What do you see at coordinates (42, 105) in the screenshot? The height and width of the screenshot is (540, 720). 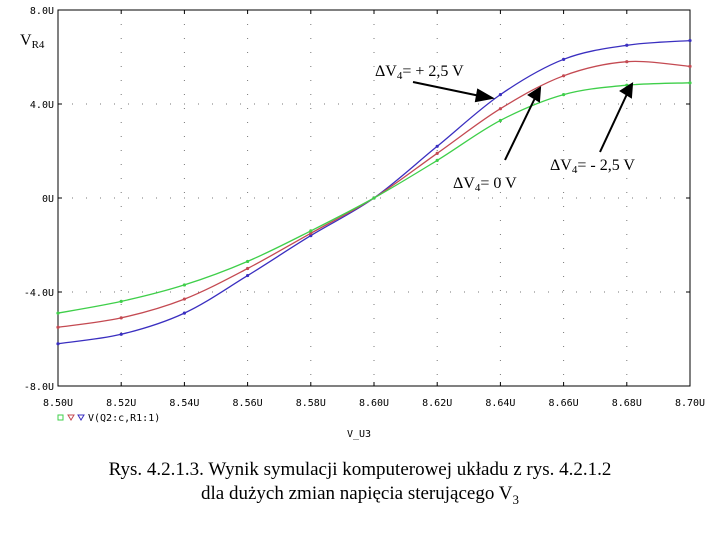 I see `y-tick-label: 4.0U` at bounding box center [42, 105].